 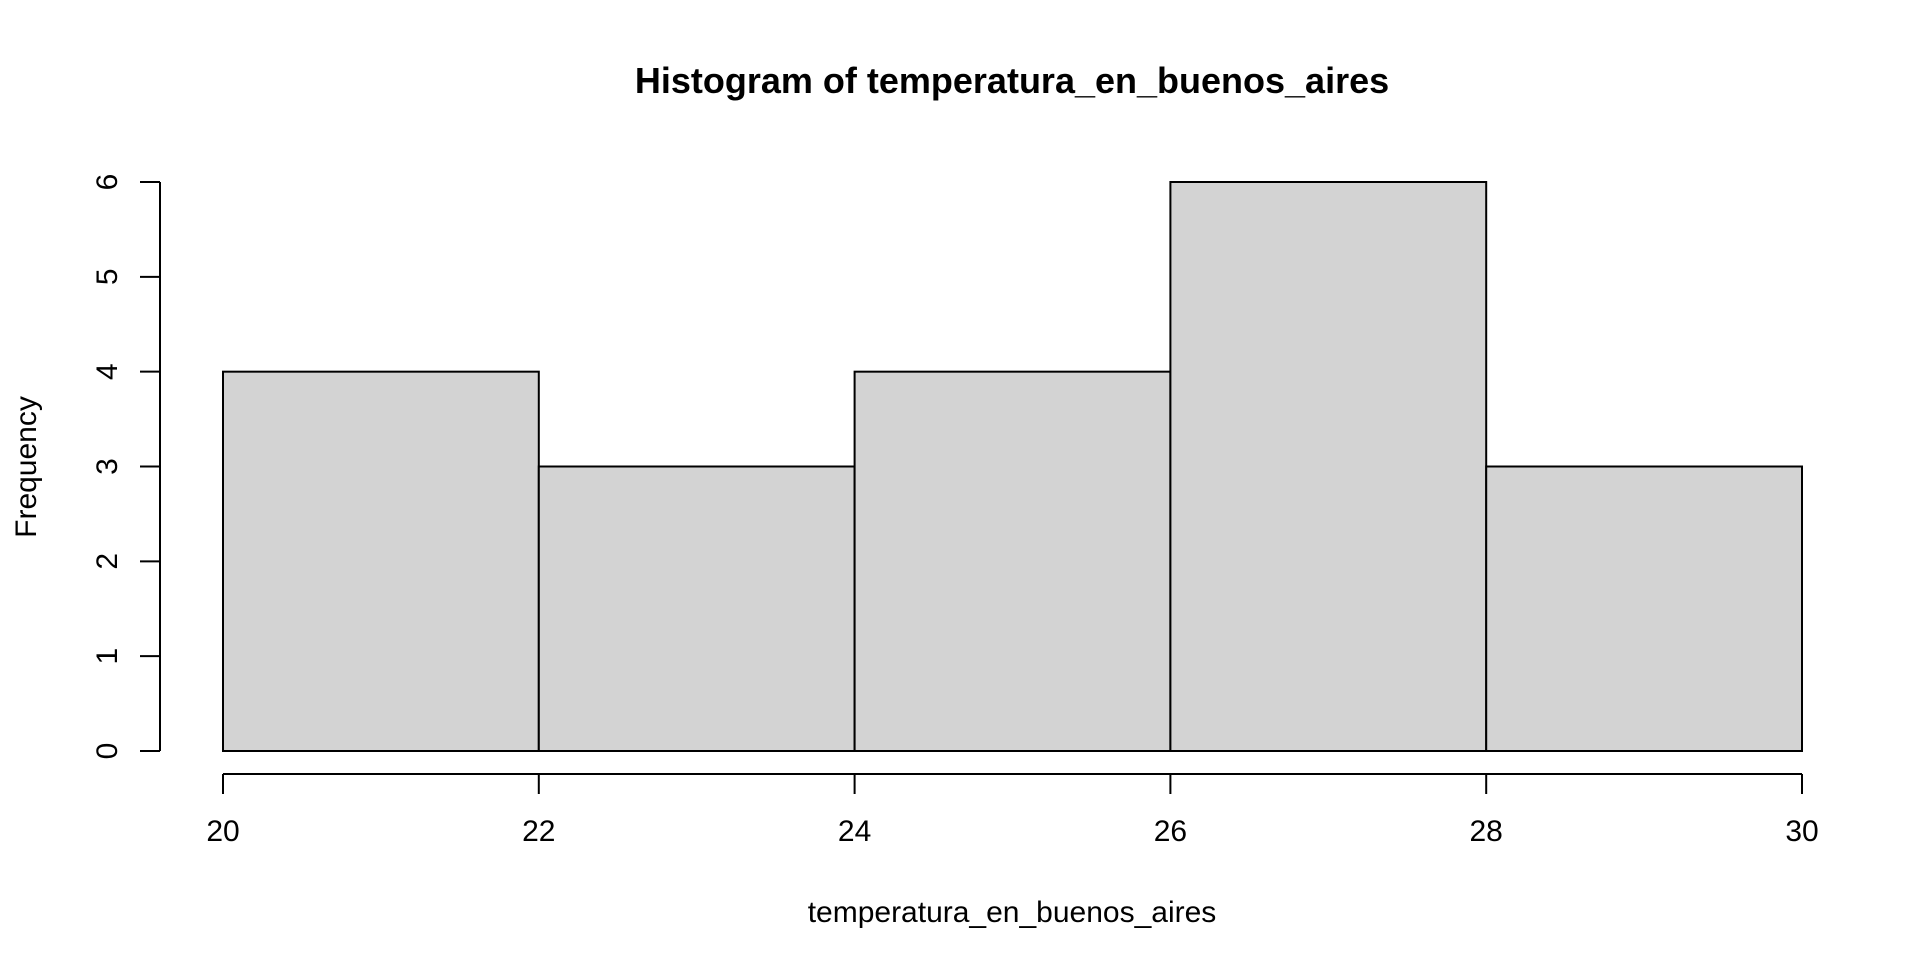 What do you see at coordinates (26, 467) in the screenshot?
I see `y-axis-label: Frequency` at bounding box center [26, 467].